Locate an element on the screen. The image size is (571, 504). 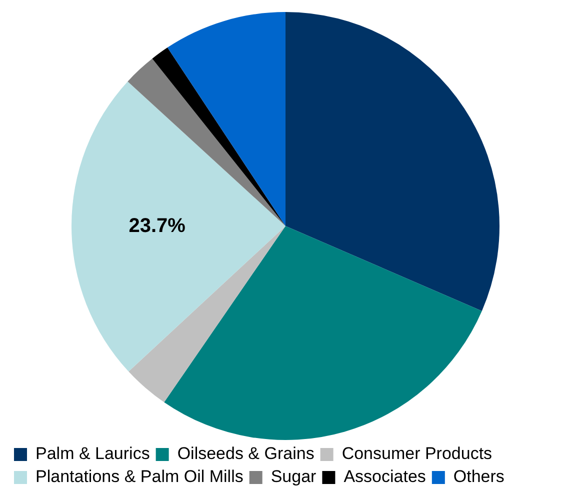
legend-label: Plantations & Palm Oil Mills is located at coordinates (140, 476).